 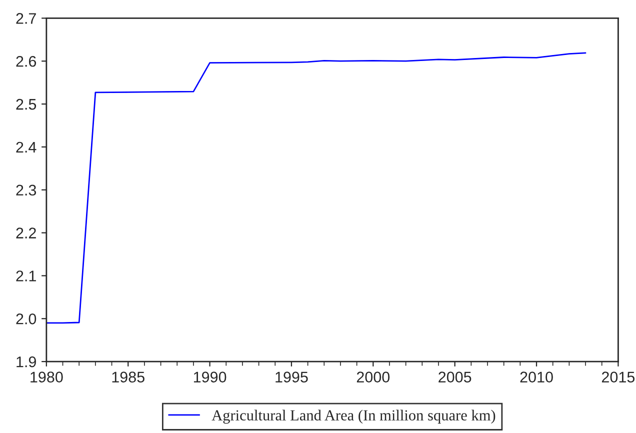 I want to click on y-tick-label: 2.3, so click(x=26, y=190).